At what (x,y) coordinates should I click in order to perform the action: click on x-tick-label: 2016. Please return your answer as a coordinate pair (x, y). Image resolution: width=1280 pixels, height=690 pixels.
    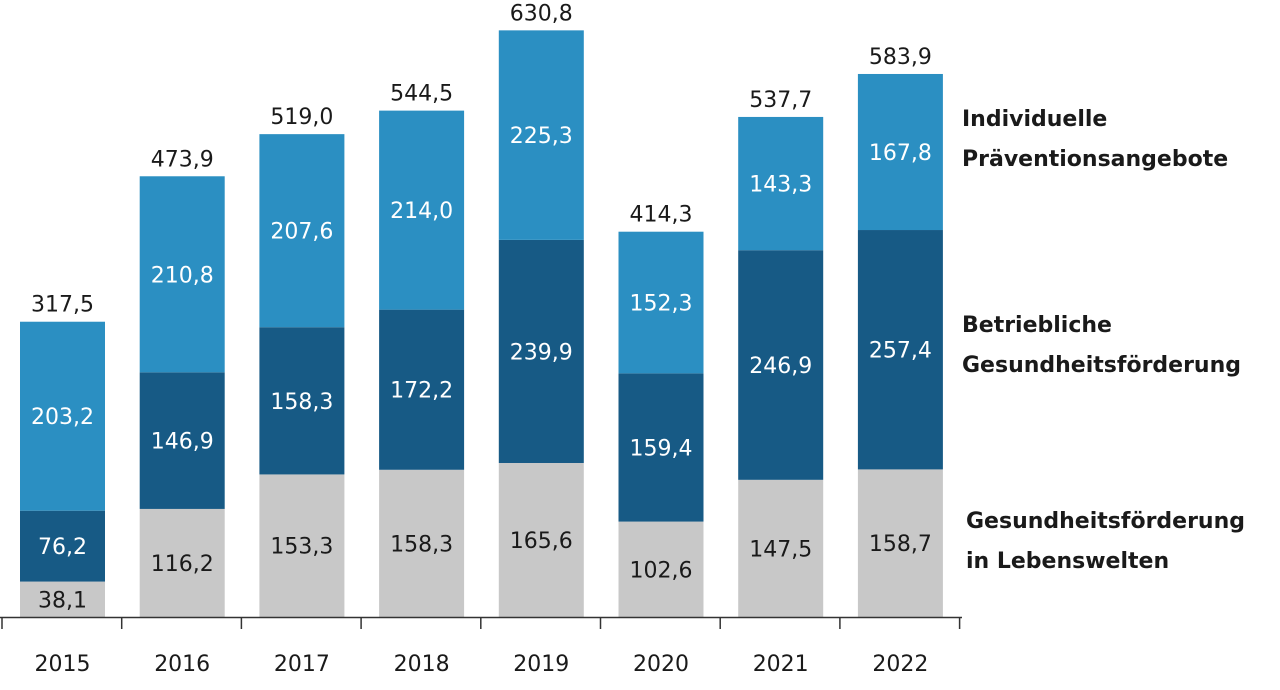
    Looking at the image, I should click on (182, 664).